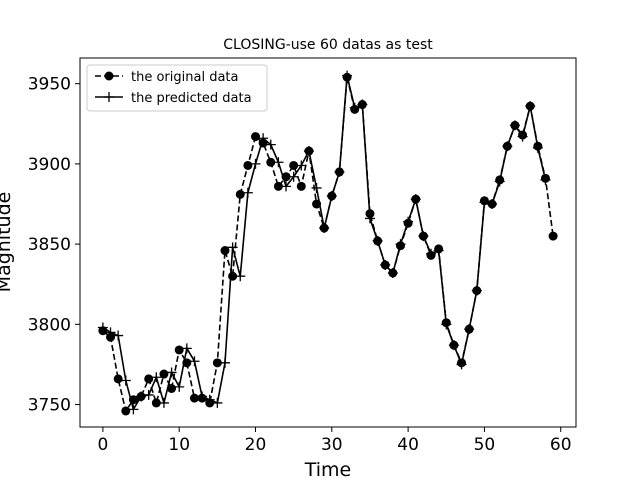 This screenshot has height=480, width=640. I want to click on x-tick-label: 0, so click(102, 445).